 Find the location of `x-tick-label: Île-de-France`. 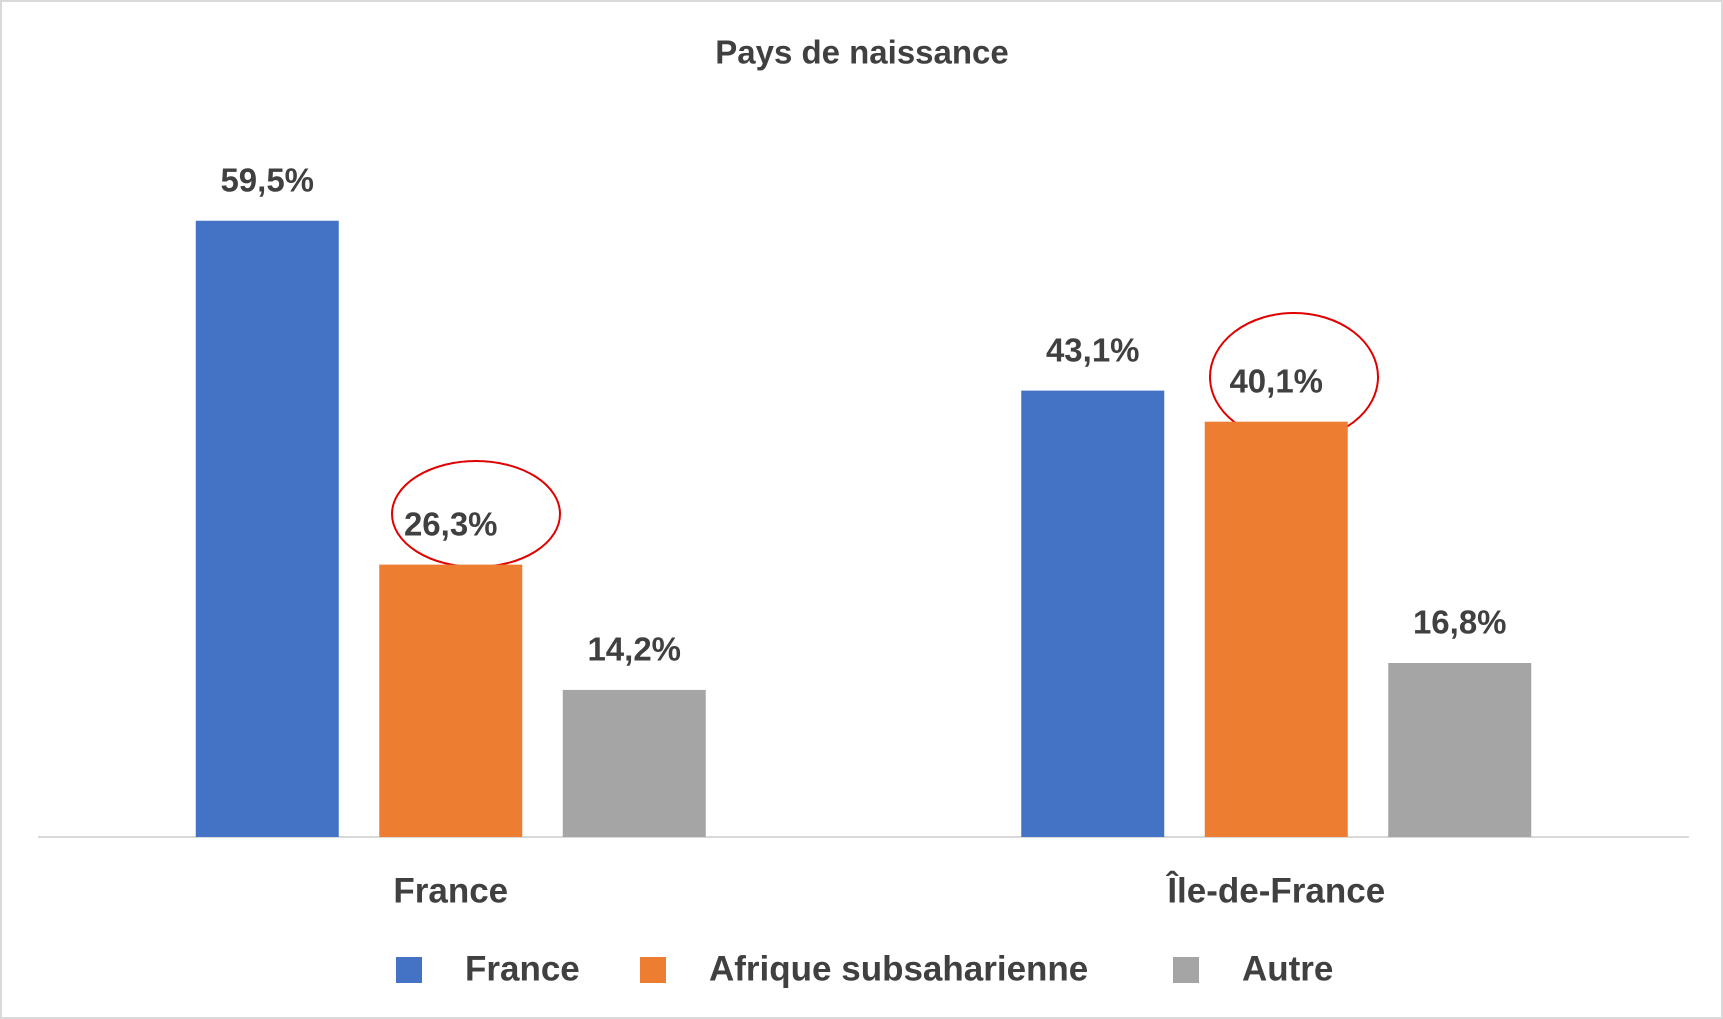

x-tick-label: Île-de-France is located at coordinates (1275, 890).